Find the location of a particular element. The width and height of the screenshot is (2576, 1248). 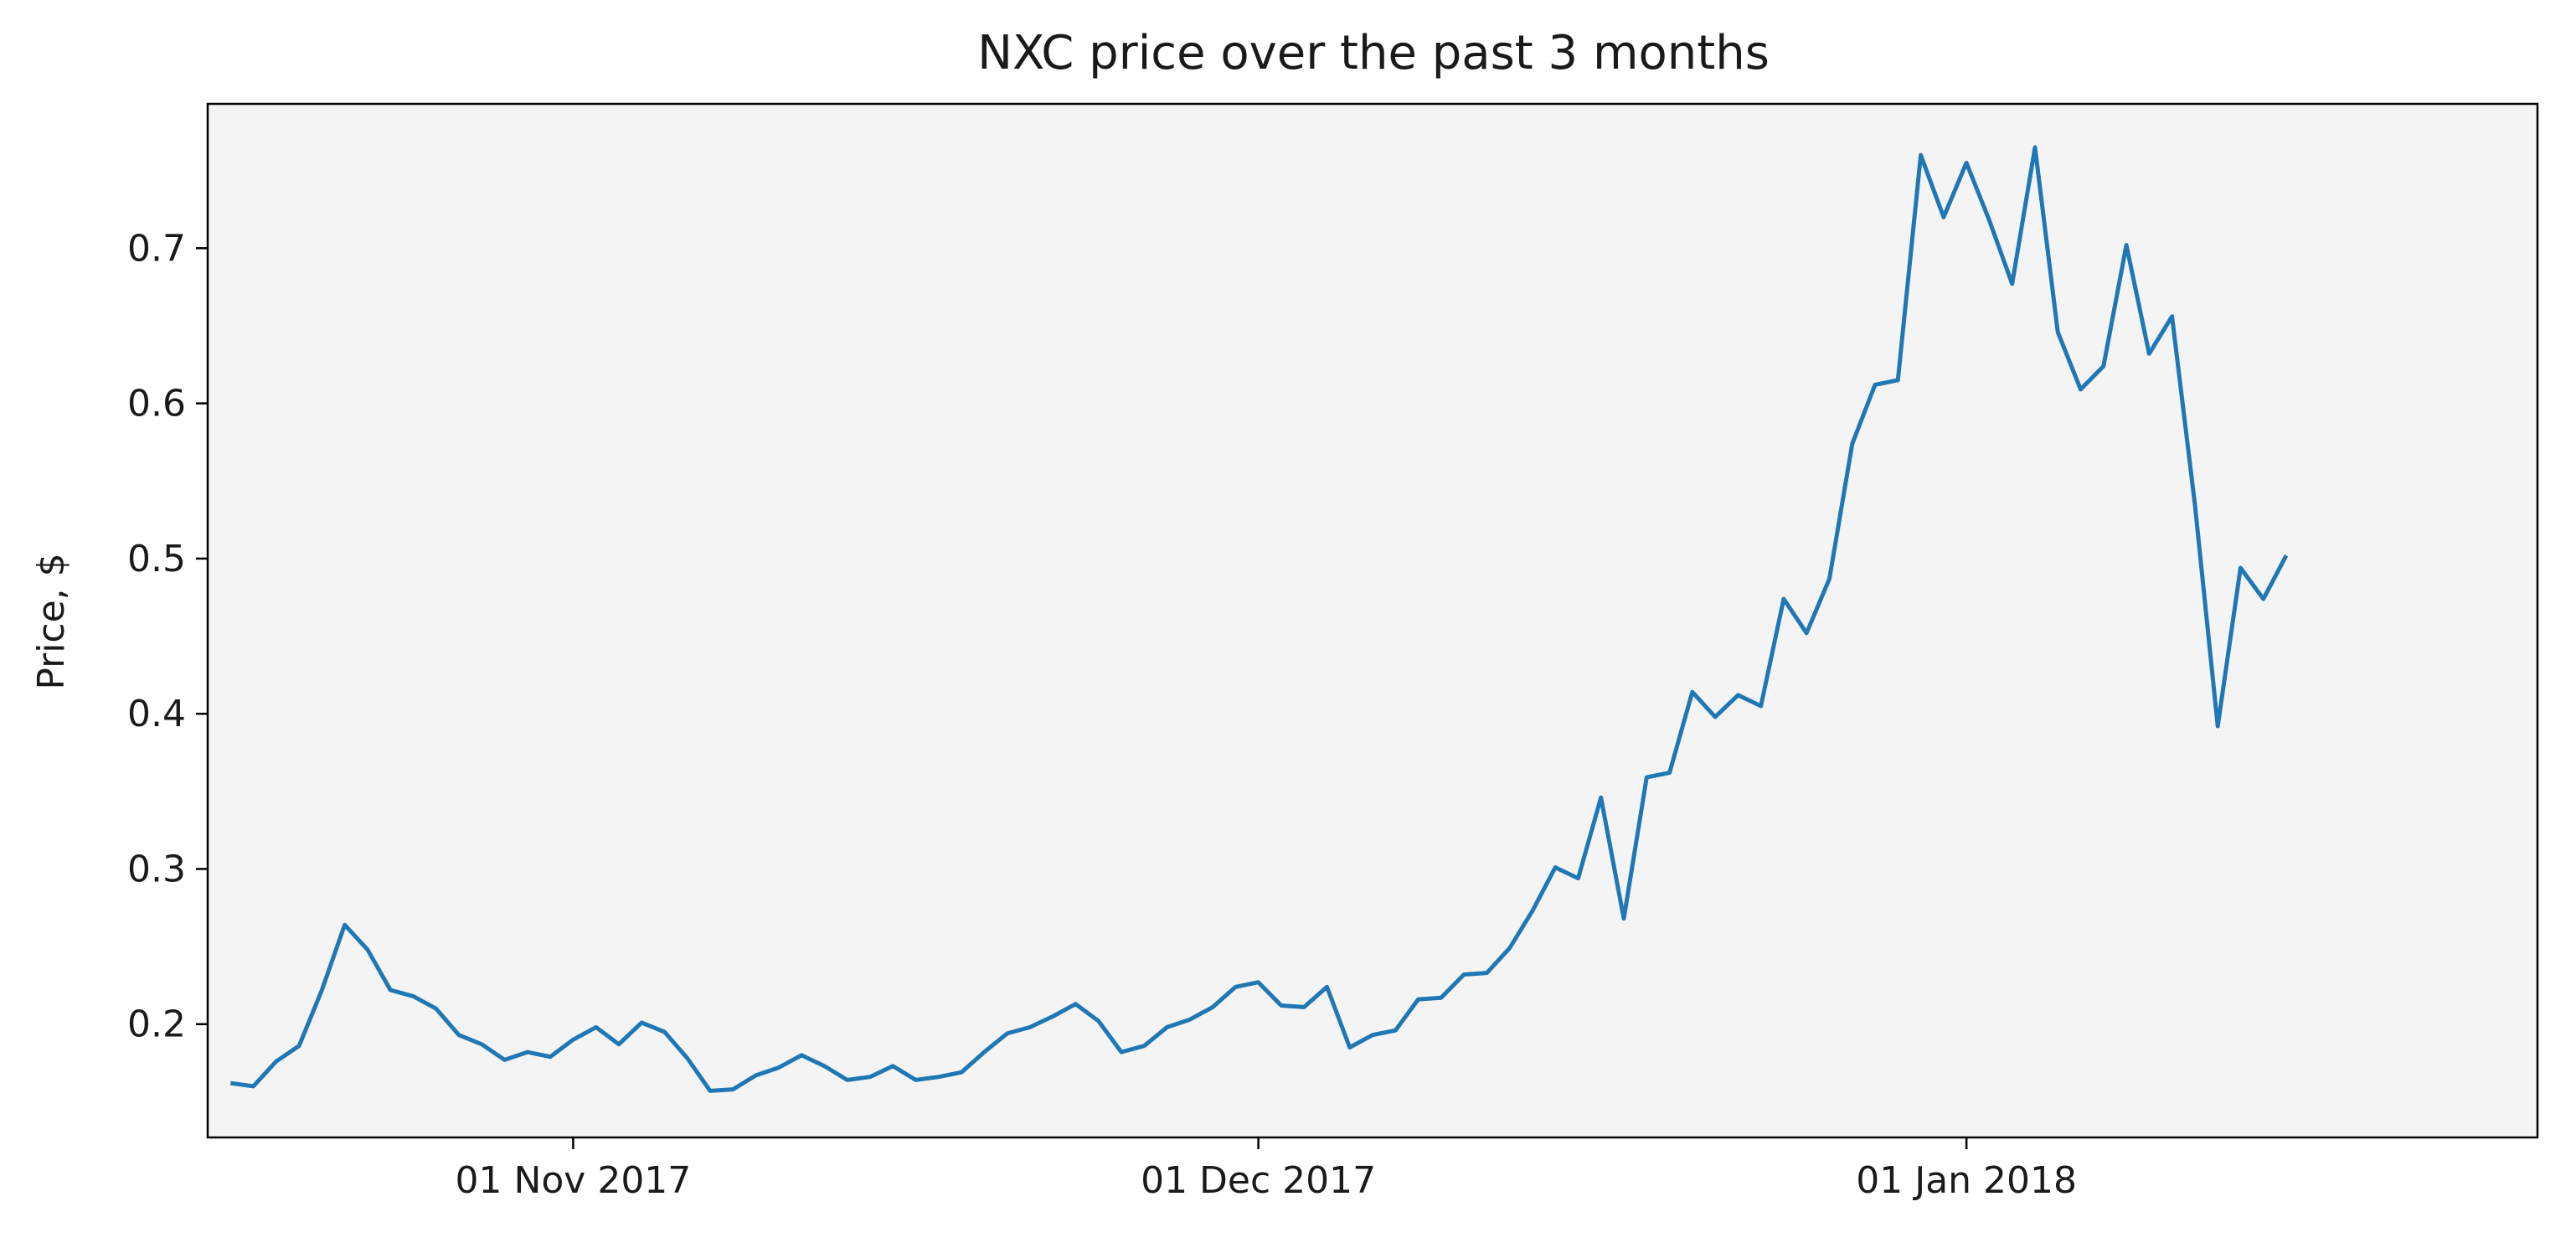

y-axis-label: Price, $ is located at coordinates (51, 621).